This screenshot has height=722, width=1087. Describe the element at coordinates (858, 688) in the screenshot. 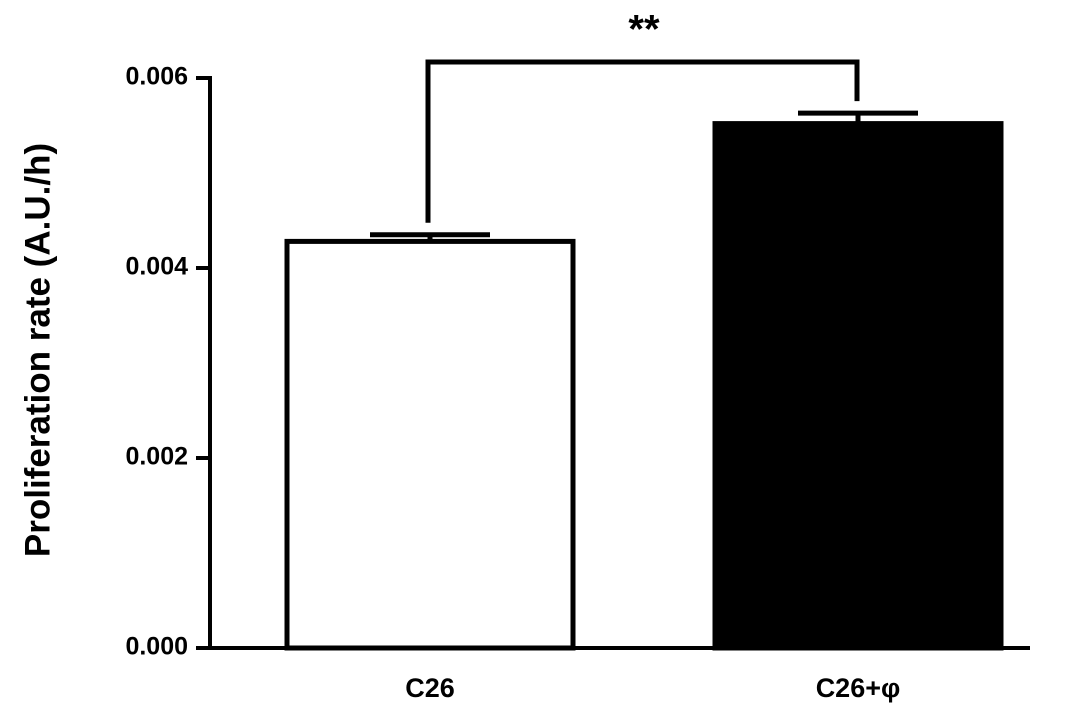

I see `x-tick-label: C26+φ` at that location.